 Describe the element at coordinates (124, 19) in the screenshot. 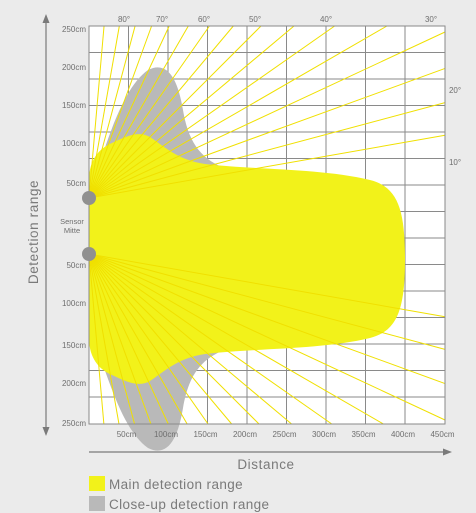

I see `angle-label: 80°` at that location.